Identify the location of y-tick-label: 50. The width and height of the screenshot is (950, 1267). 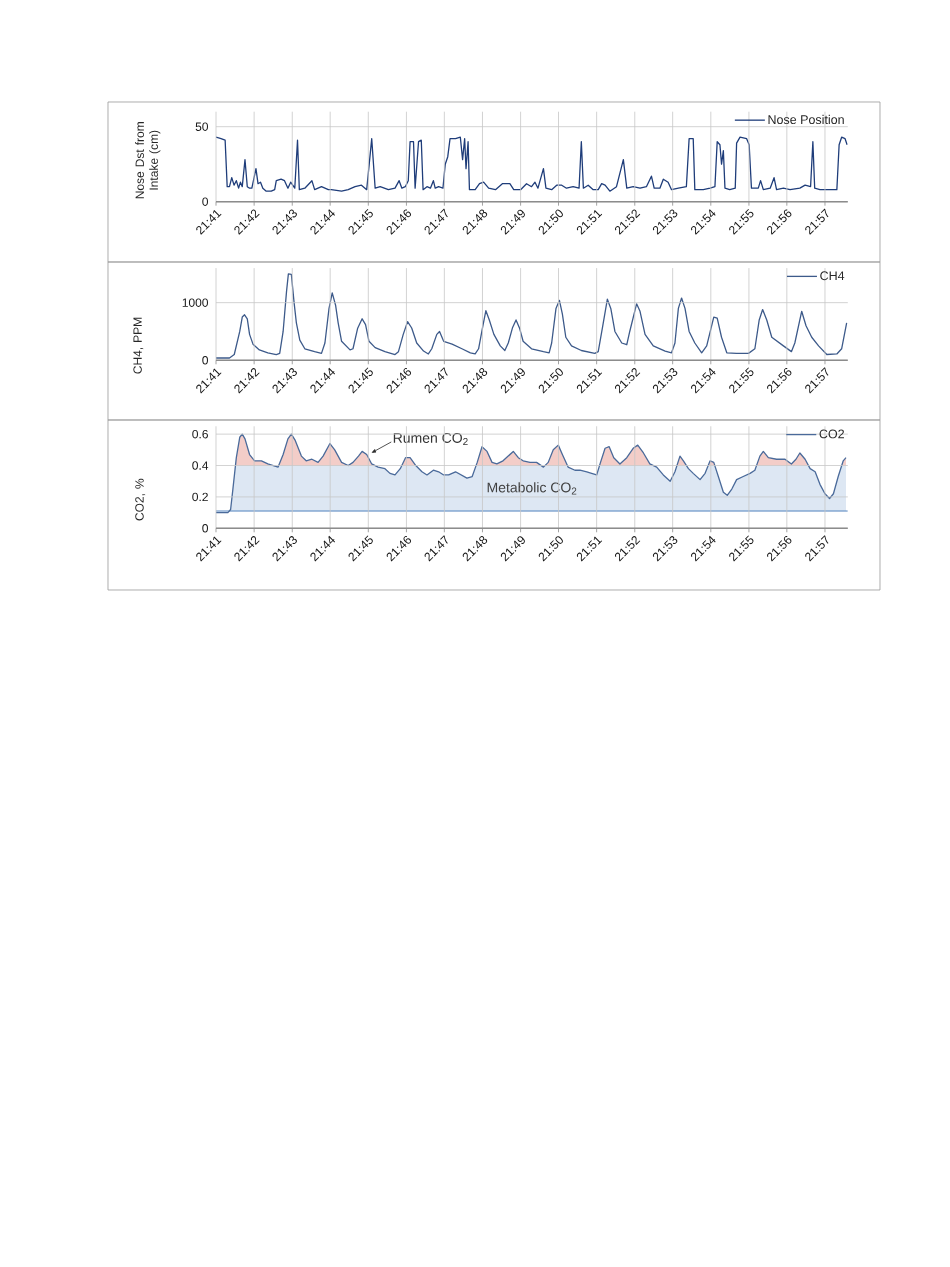
(202, 126).